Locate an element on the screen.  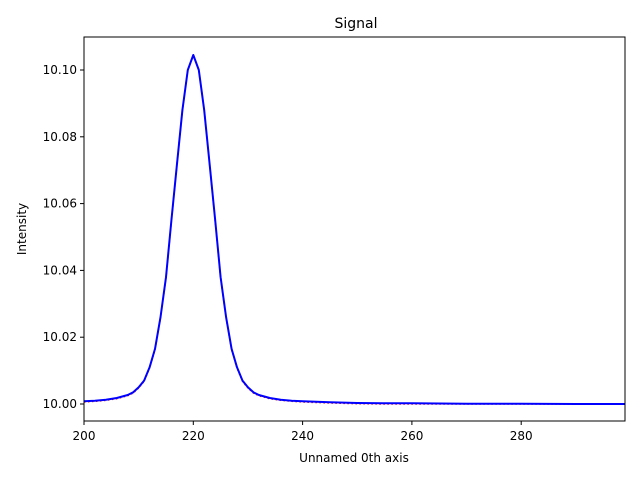
y-tick-label: 10.02 is located at coordinates (60, 337).